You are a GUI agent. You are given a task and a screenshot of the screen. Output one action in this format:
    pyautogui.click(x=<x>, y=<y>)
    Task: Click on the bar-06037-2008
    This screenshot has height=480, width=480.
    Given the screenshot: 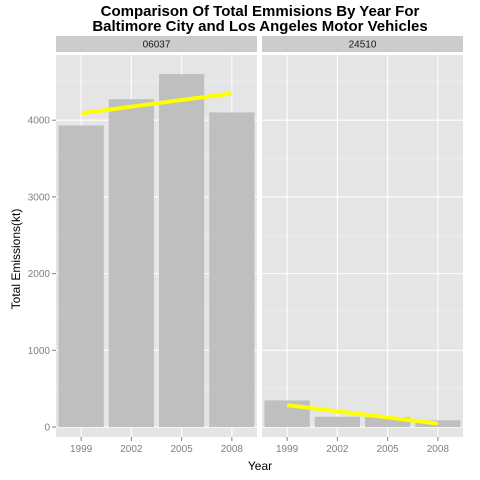 What is the action you would take?
    pyautogui.click(x=232, y=270)
    